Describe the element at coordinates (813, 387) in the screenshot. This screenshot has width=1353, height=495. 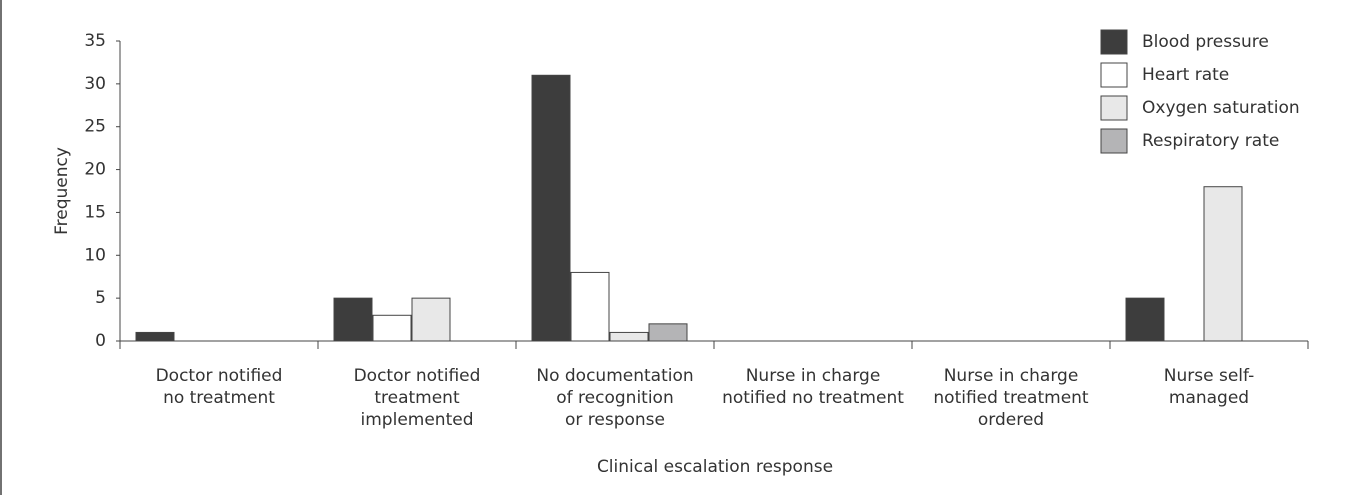
I see `x-tick-label: Nurse in charge notified no treatment` at that location.